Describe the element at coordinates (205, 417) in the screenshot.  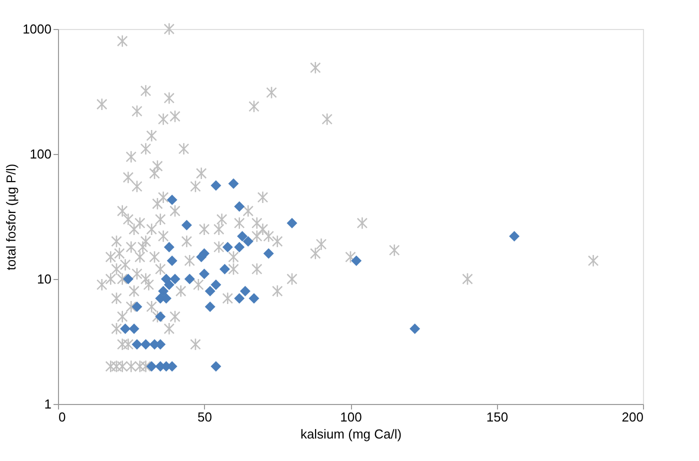
I see `x-tick-label: 50` at that location.